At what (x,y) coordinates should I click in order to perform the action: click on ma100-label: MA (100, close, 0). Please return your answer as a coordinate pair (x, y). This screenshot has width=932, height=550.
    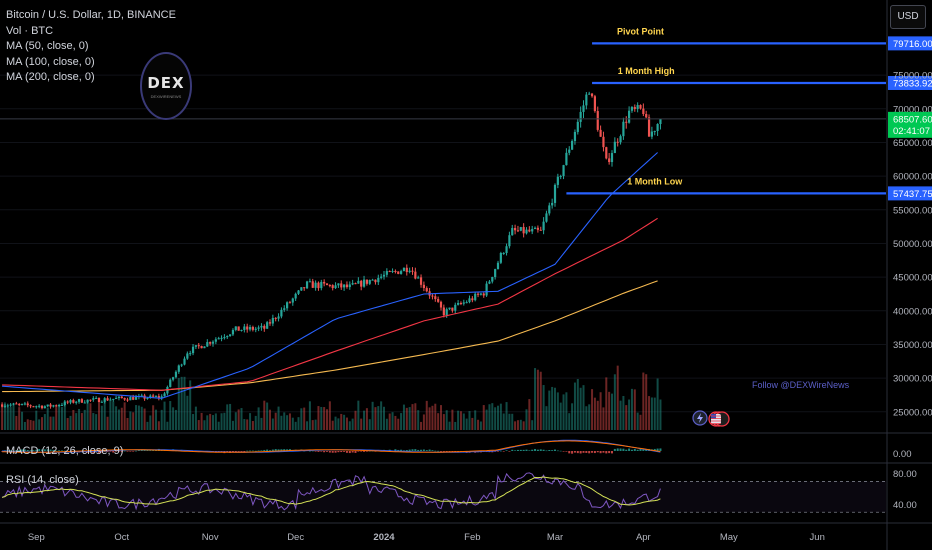
    Looking at the image, I should click on (50, 61).